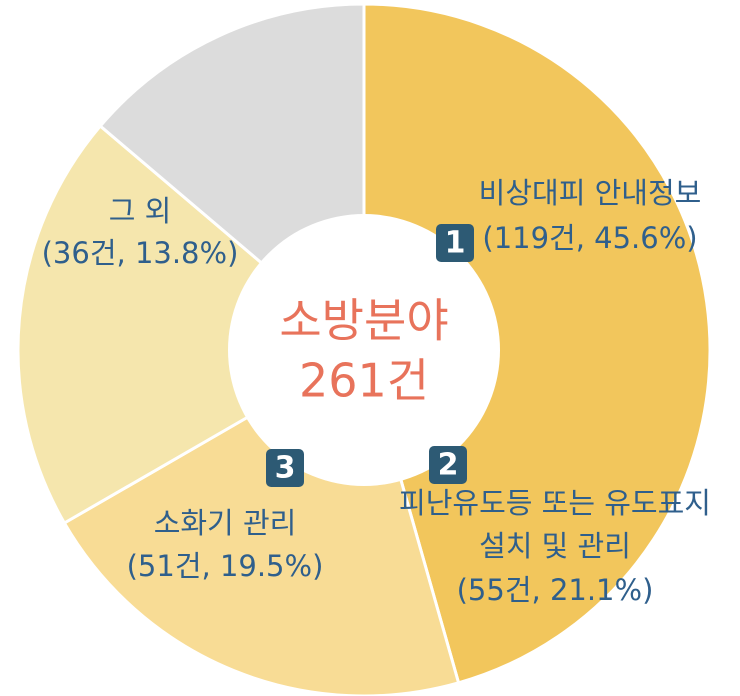 The height and width of the screenshot is (696, 740). What do you see at coordinates (225, 523) in the screenshot?
I see `slice-label: 소화기 관리` at bounding box center [225, 523].